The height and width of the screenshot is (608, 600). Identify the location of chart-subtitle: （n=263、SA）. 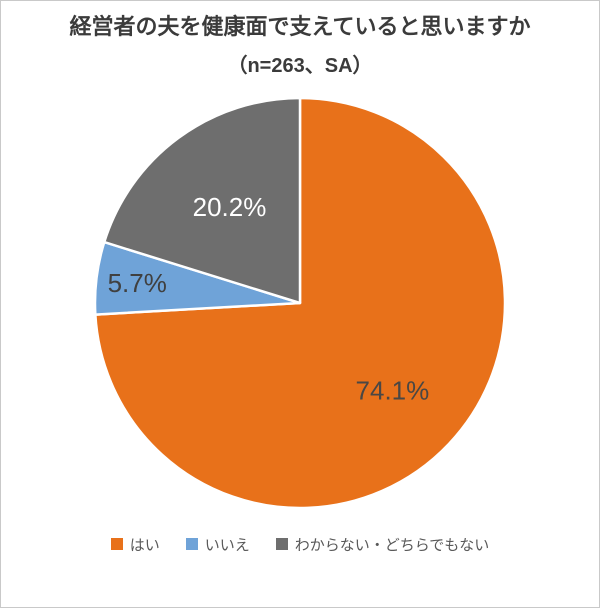
(300, 65).